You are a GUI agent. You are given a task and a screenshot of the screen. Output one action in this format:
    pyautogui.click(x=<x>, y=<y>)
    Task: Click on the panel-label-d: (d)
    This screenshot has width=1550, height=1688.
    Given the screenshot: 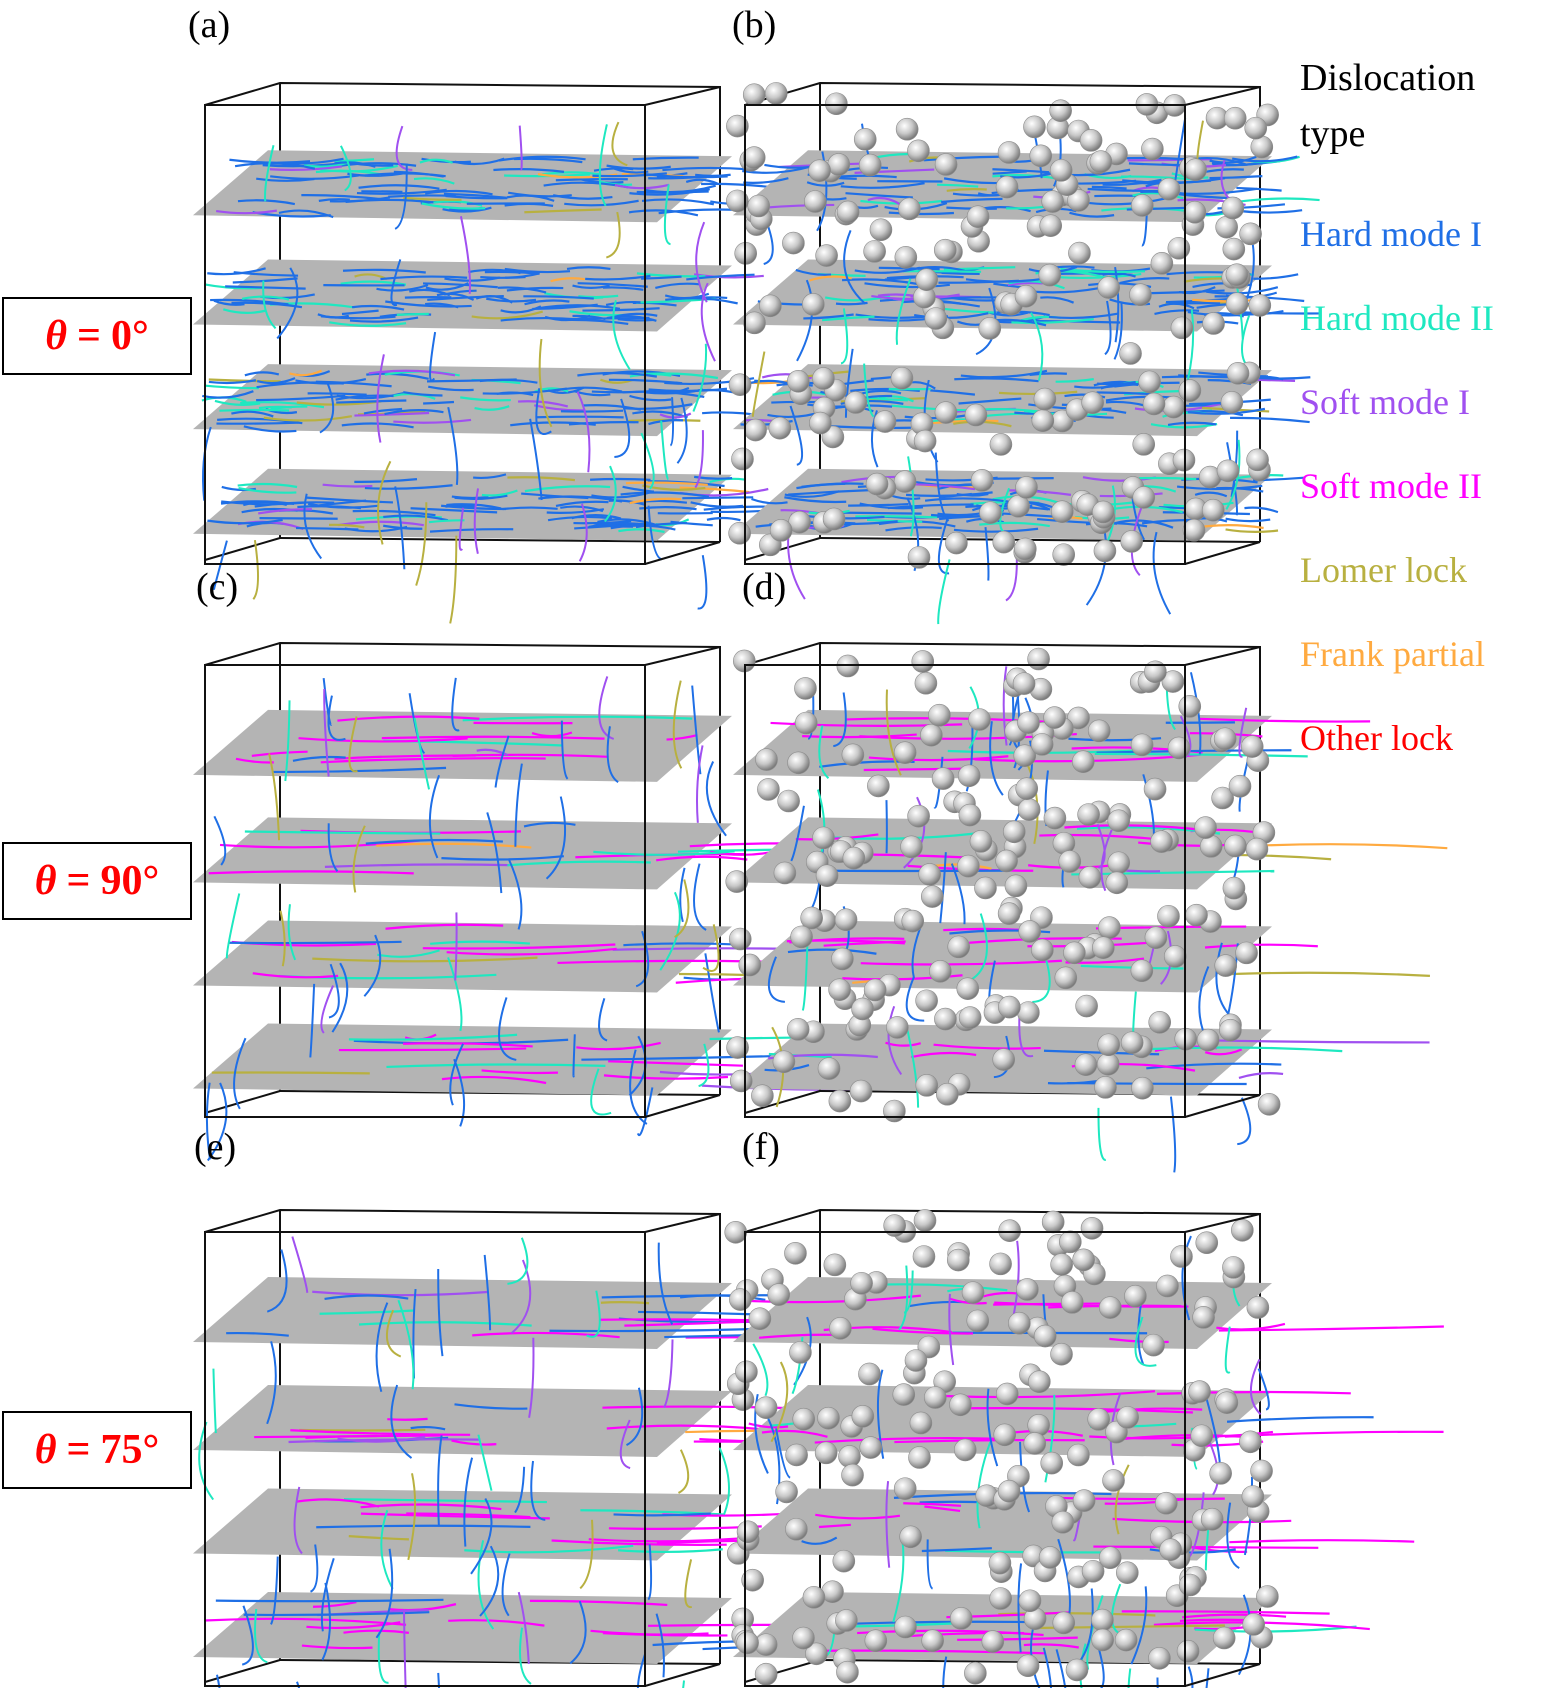 What is the action you would take?
    pyautogui.click(x=764, y=587)
    